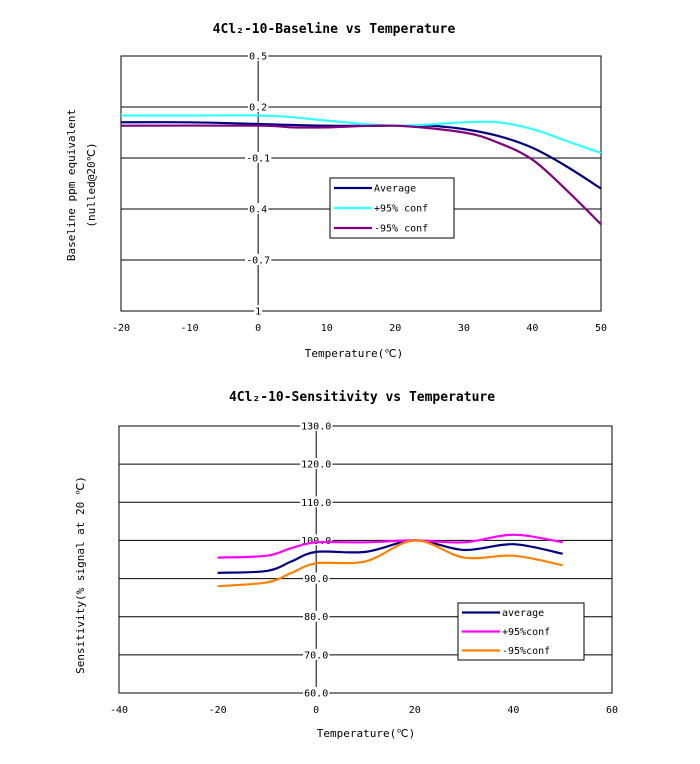 The height and width of the screenshot is (764, 700). I want to click on baseline-legend: Average +95% conf -95% conf, so click(392, 208).